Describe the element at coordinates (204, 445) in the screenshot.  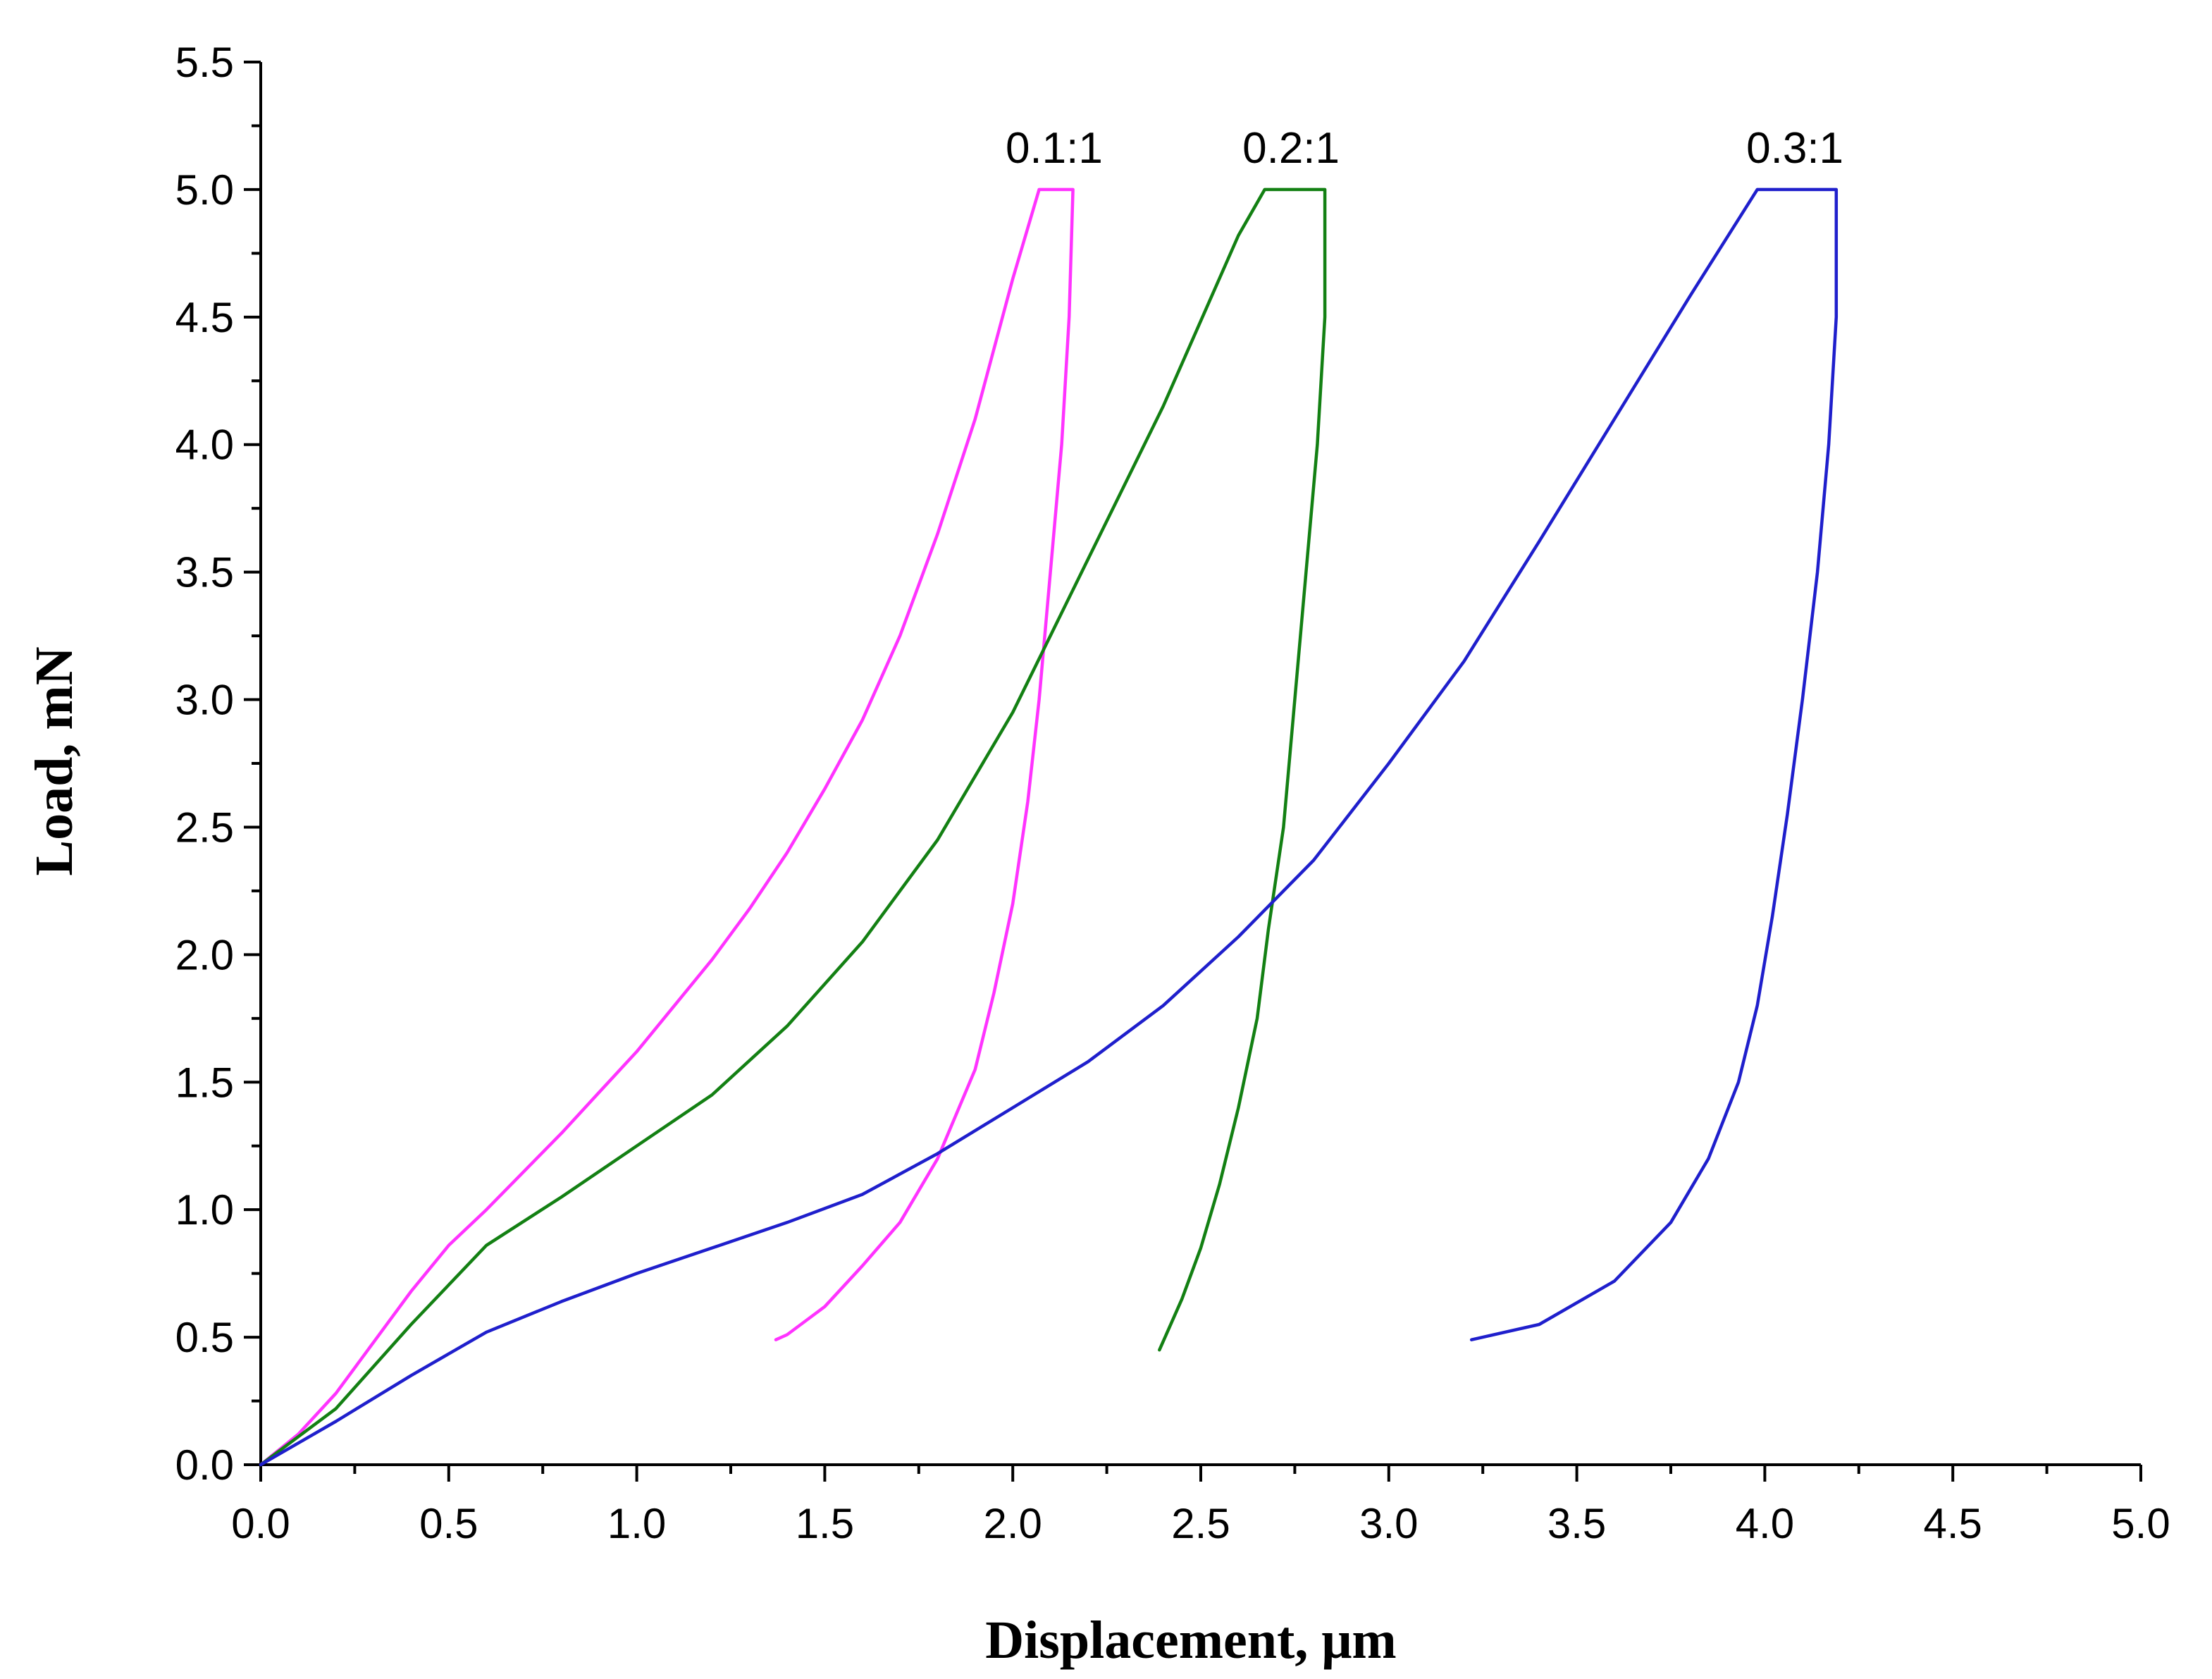
I see `y-tick-label: 4.0` at that location.